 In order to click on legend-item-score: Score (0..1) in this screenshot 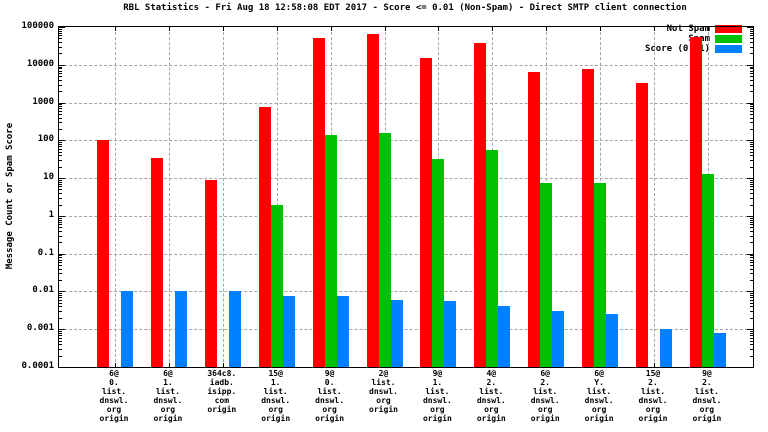, I will do `click(693, 49)`.